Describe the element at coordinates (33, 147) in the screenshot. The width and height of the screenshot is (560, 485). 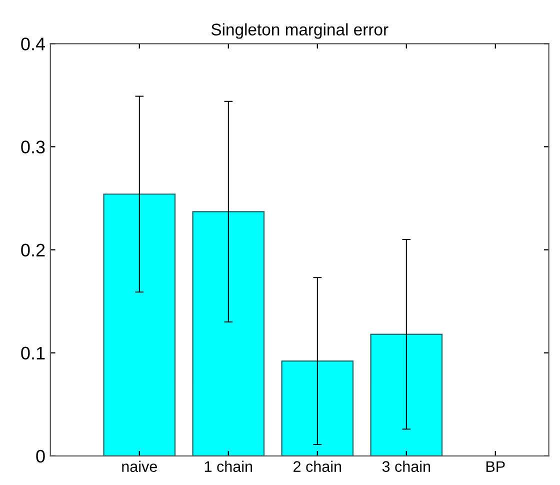
I see `y-tick-label: 0.3` at that location.